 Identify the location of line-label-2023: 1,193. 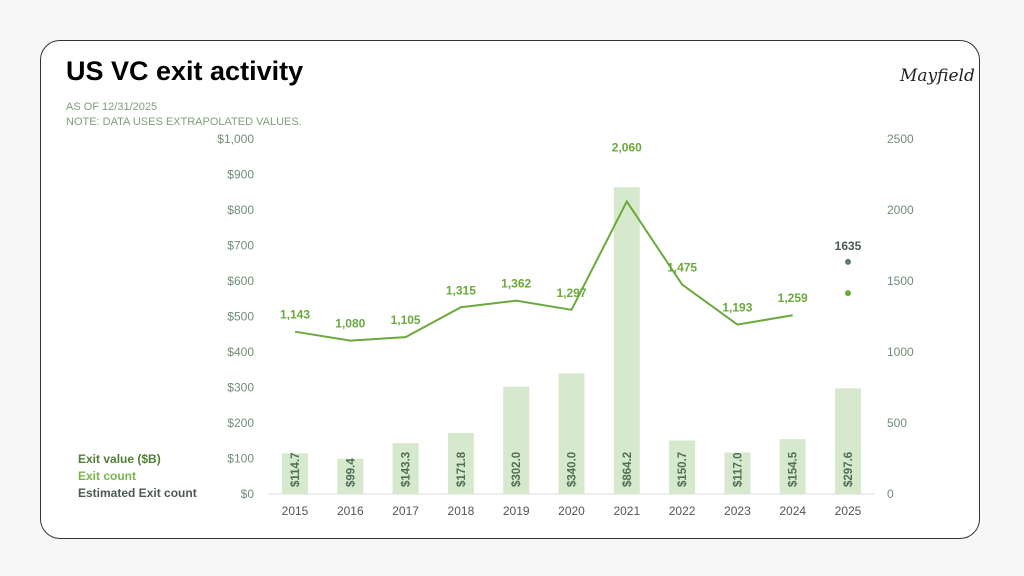
(737, 308).